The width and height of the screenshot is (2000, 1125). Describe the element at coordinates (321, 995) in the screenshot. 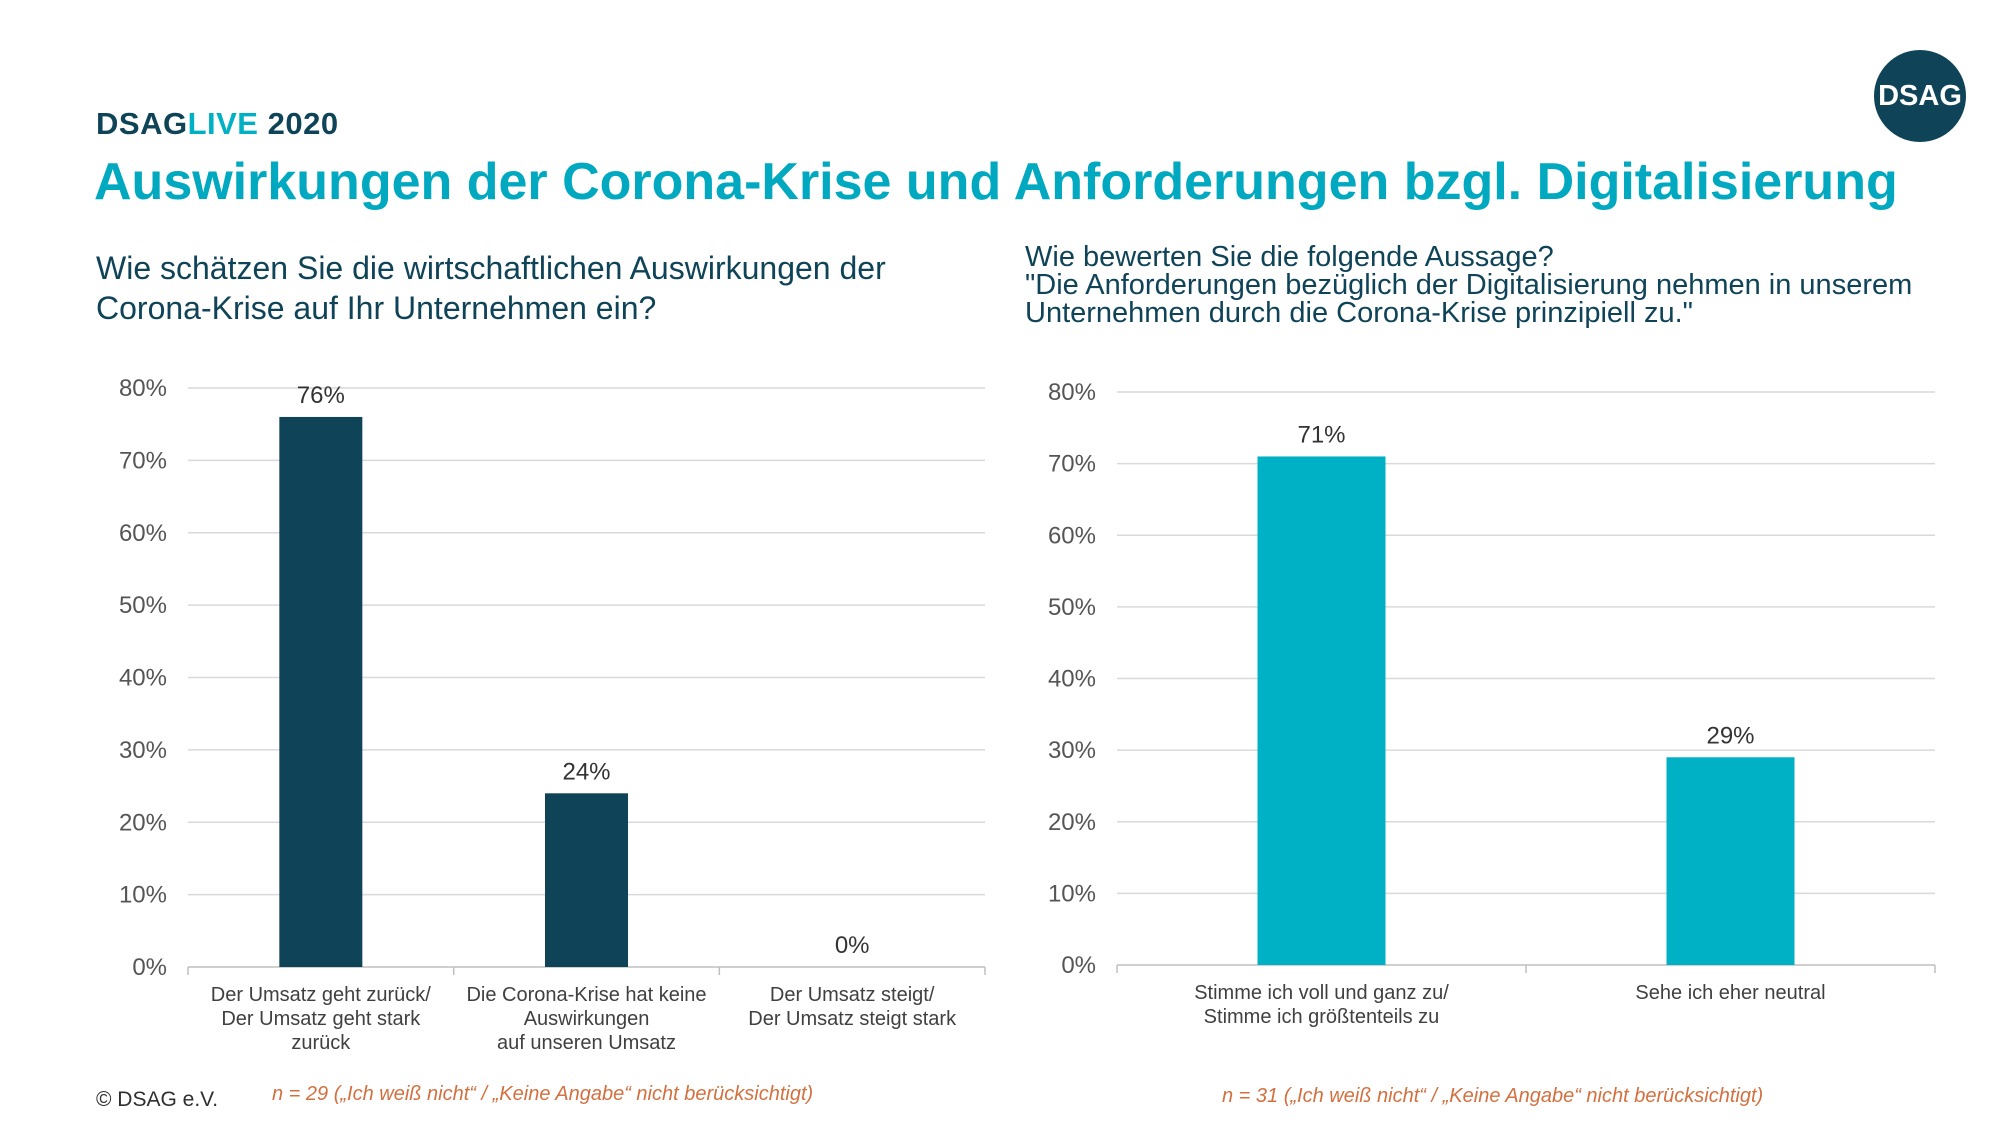

I see `left-category-label: Der Umsatz geht zurück/` at that location.